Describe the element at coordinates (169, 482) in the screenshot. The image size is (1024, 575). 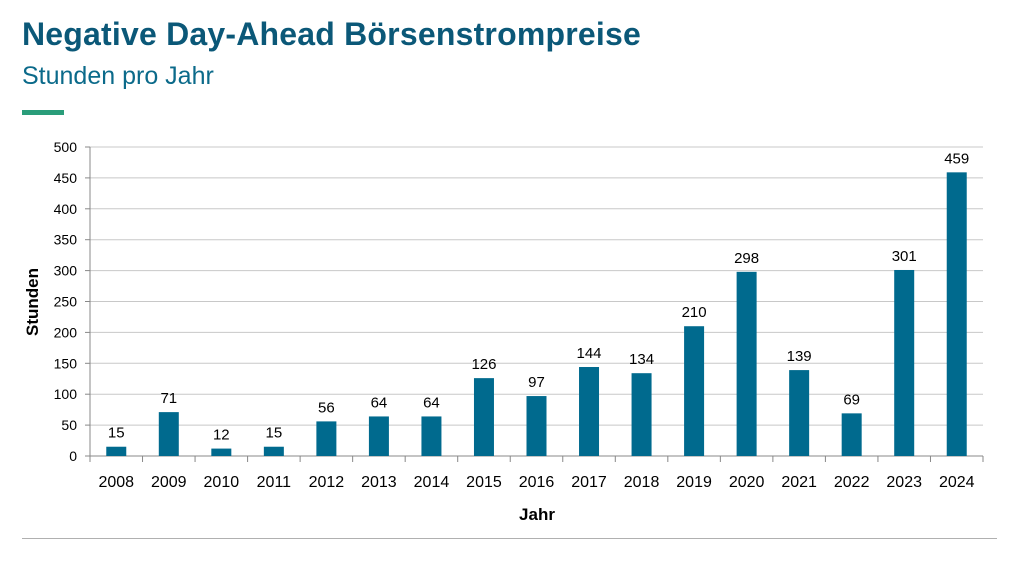
I see `x-tick-label: 2009` at that location.